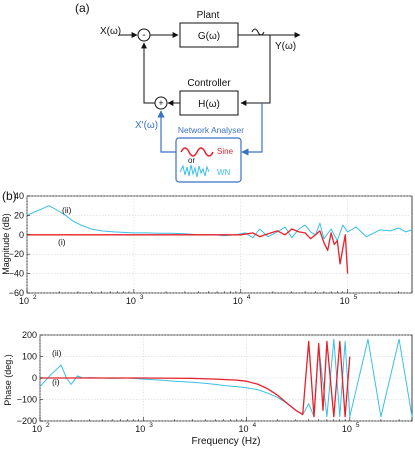 Image resolution: width=415 pixels, height=449 pixels. What do you see at coordinates (16, 254) in the screenshot?
I see `y-tick-label: −20` at bounding box center [16, 254].